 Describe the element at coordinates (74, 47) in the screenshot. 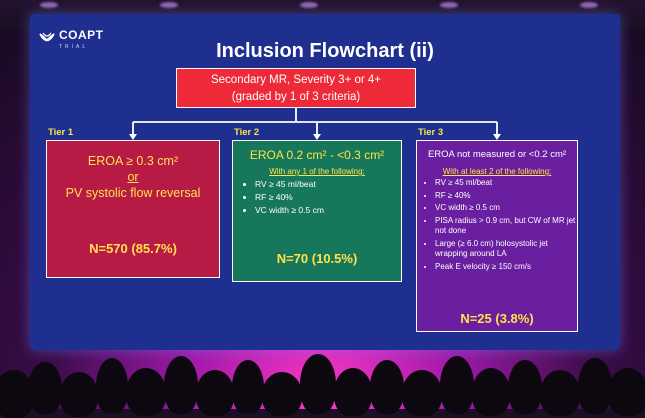

I see `logo-subtitle: TRIAL` at that location.